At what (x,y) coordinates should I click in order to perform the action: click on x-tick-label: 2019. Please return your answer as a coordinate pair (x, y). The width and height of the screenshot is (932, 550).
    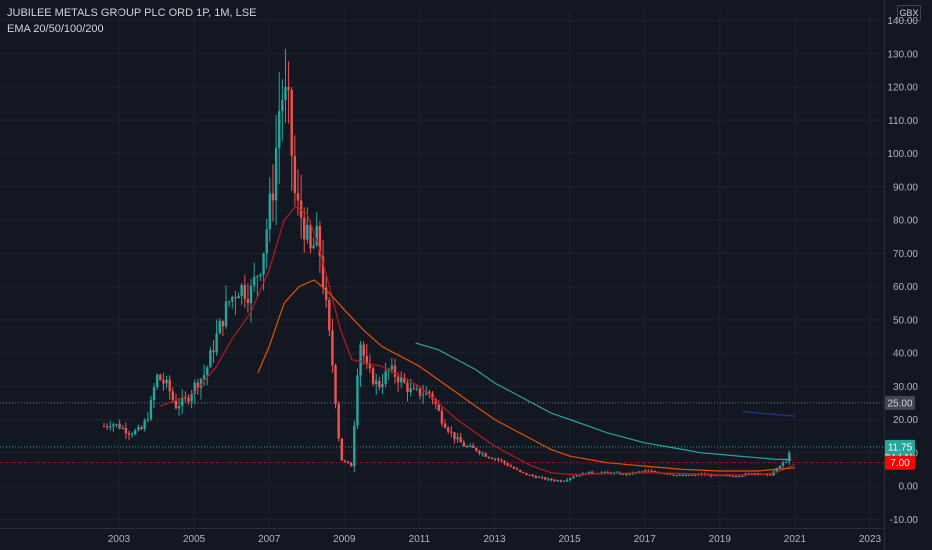
    Looking at the image, I should click on (720, 539).